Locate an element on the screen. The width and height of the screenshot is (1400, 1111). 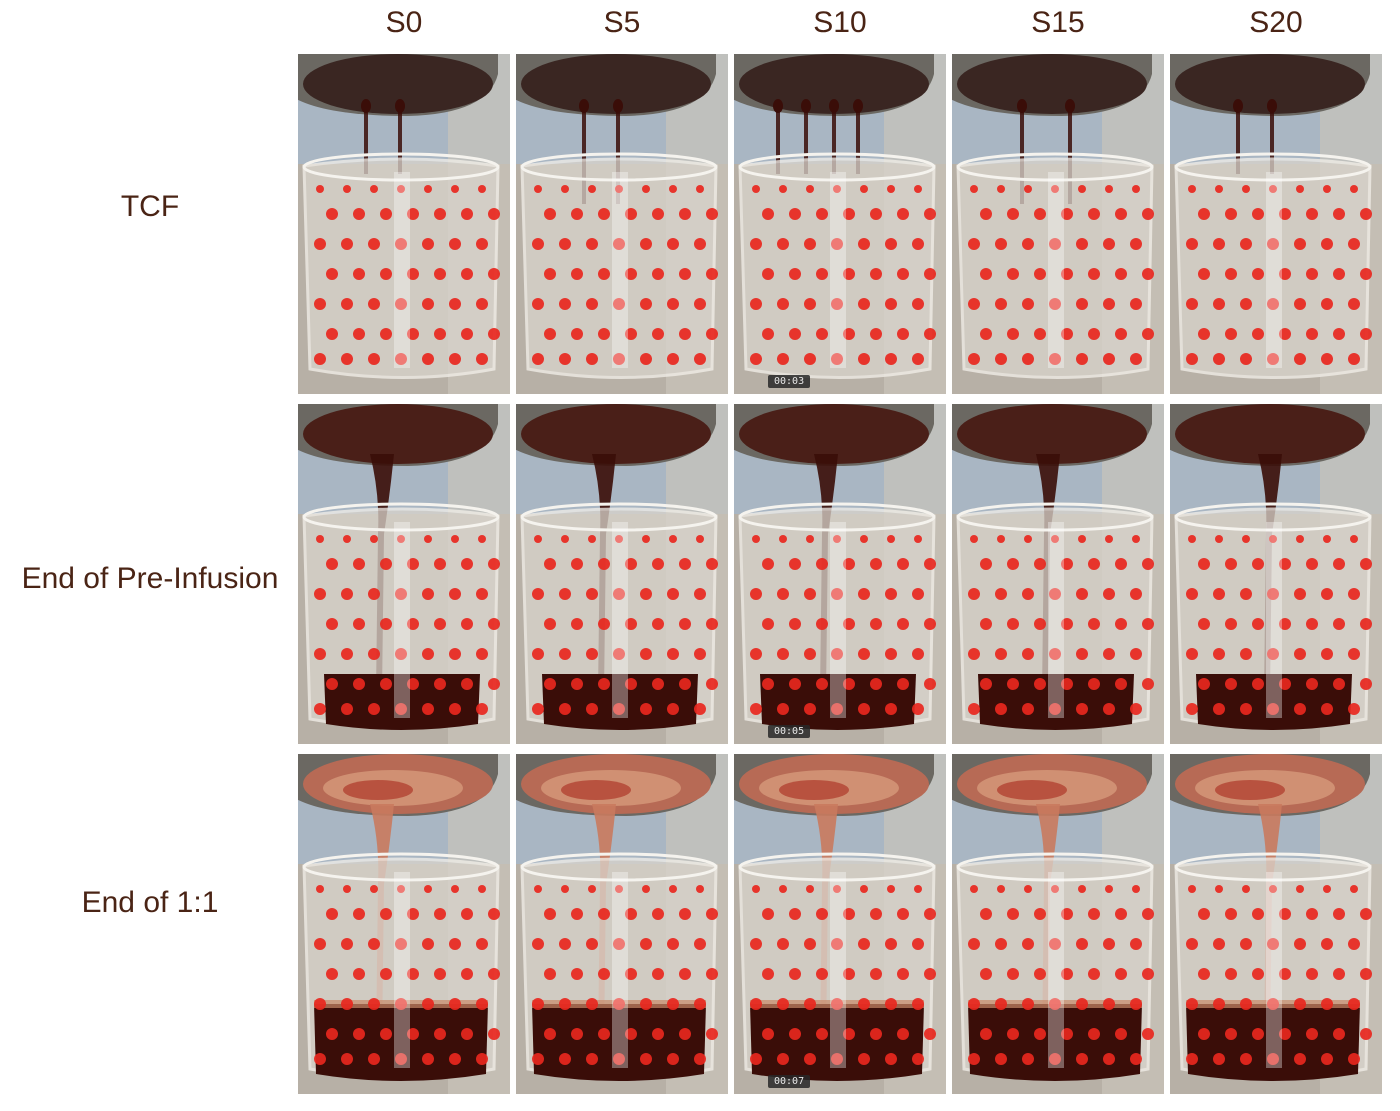
photo-tcf-s10: 00:03 is located at coordinates (840, 224).